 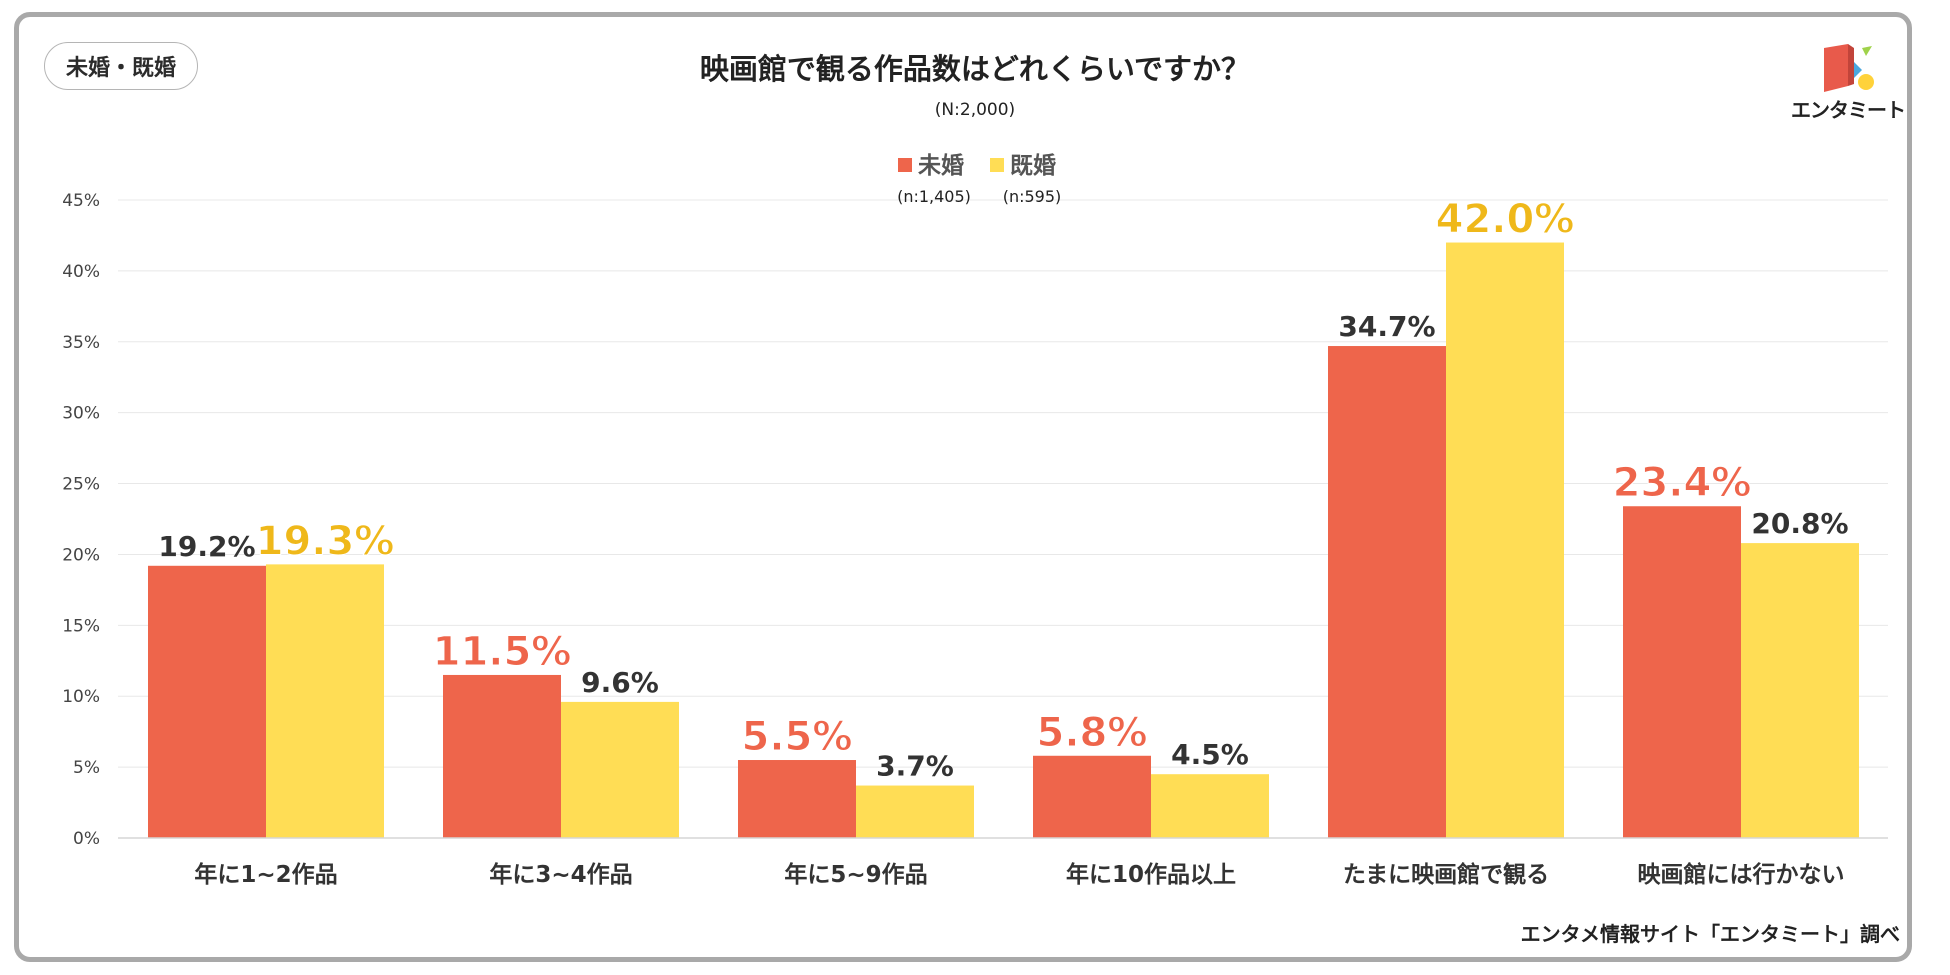 What do you see at coordinates (797, 737) in the screenshot?
I see `data-label: 5.5%` at bounding box center [797, 737].